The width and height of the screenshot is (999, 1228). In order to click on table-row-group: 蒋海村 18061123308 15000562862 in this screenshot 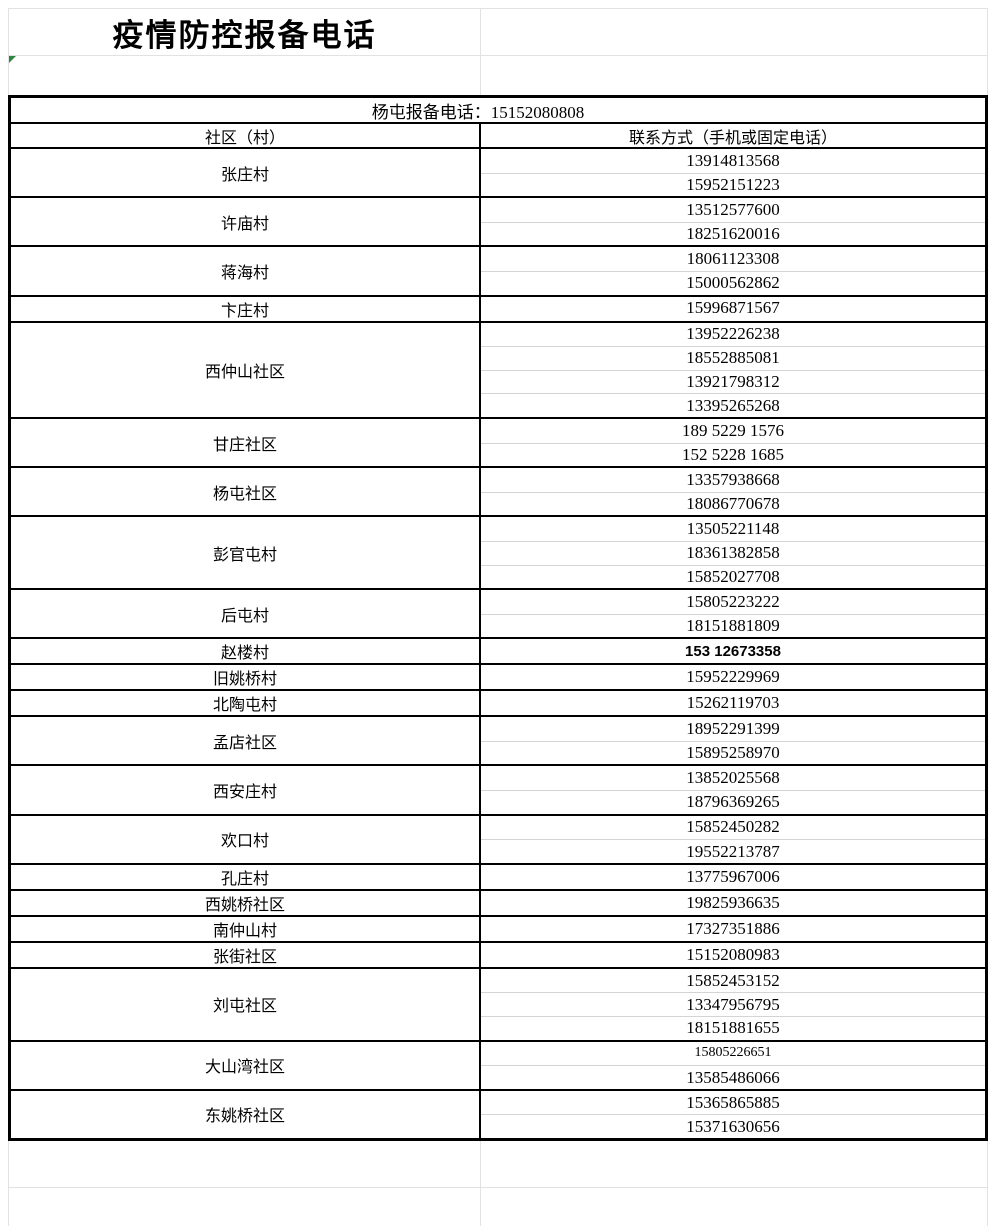, I will do `click(498, 272)`.